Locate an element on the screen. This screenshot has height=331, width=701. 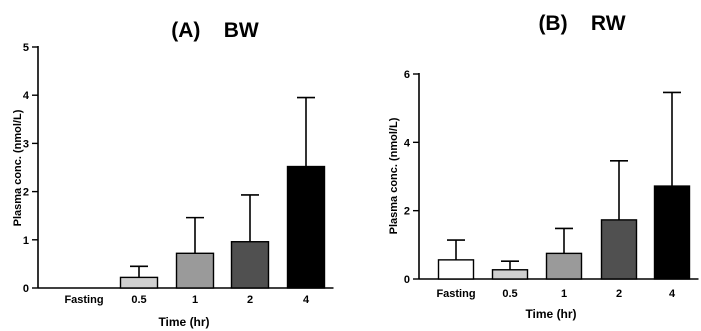
chart-b-y-tick-label: 2 is located at coordinates (407, 212).